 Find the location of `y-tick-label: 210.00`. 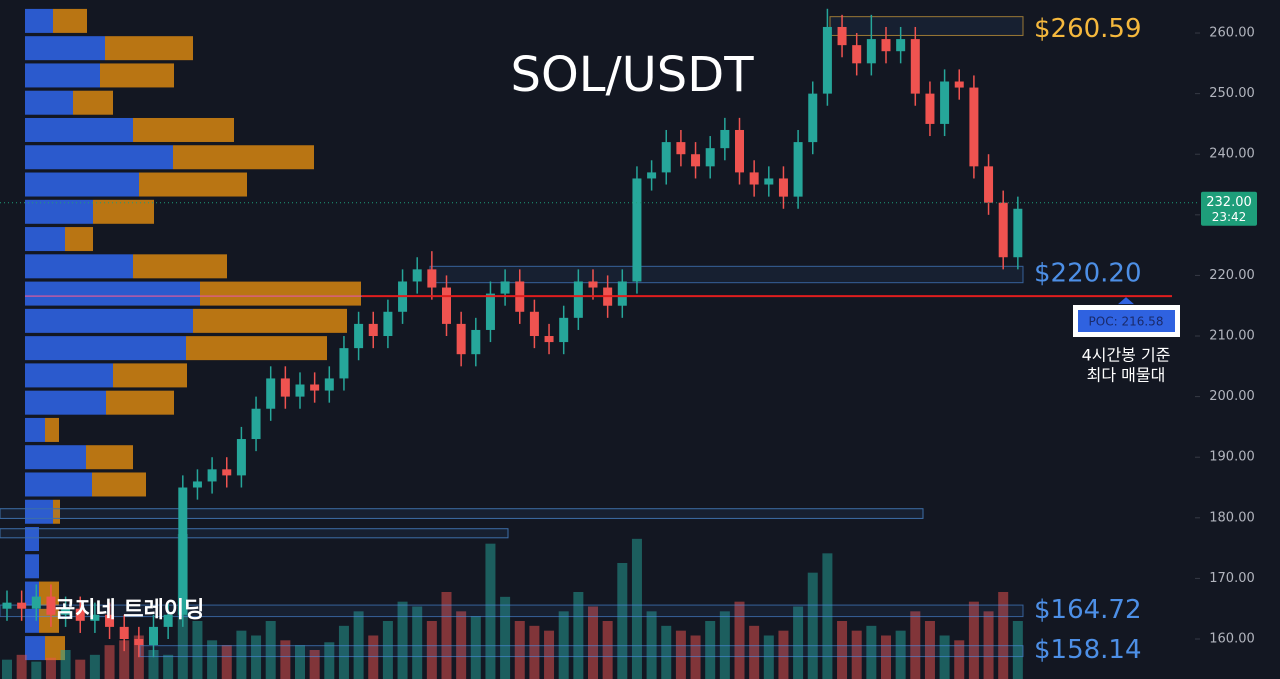

y-tick-label: 210.00 is located at coordinates (1232, 336).